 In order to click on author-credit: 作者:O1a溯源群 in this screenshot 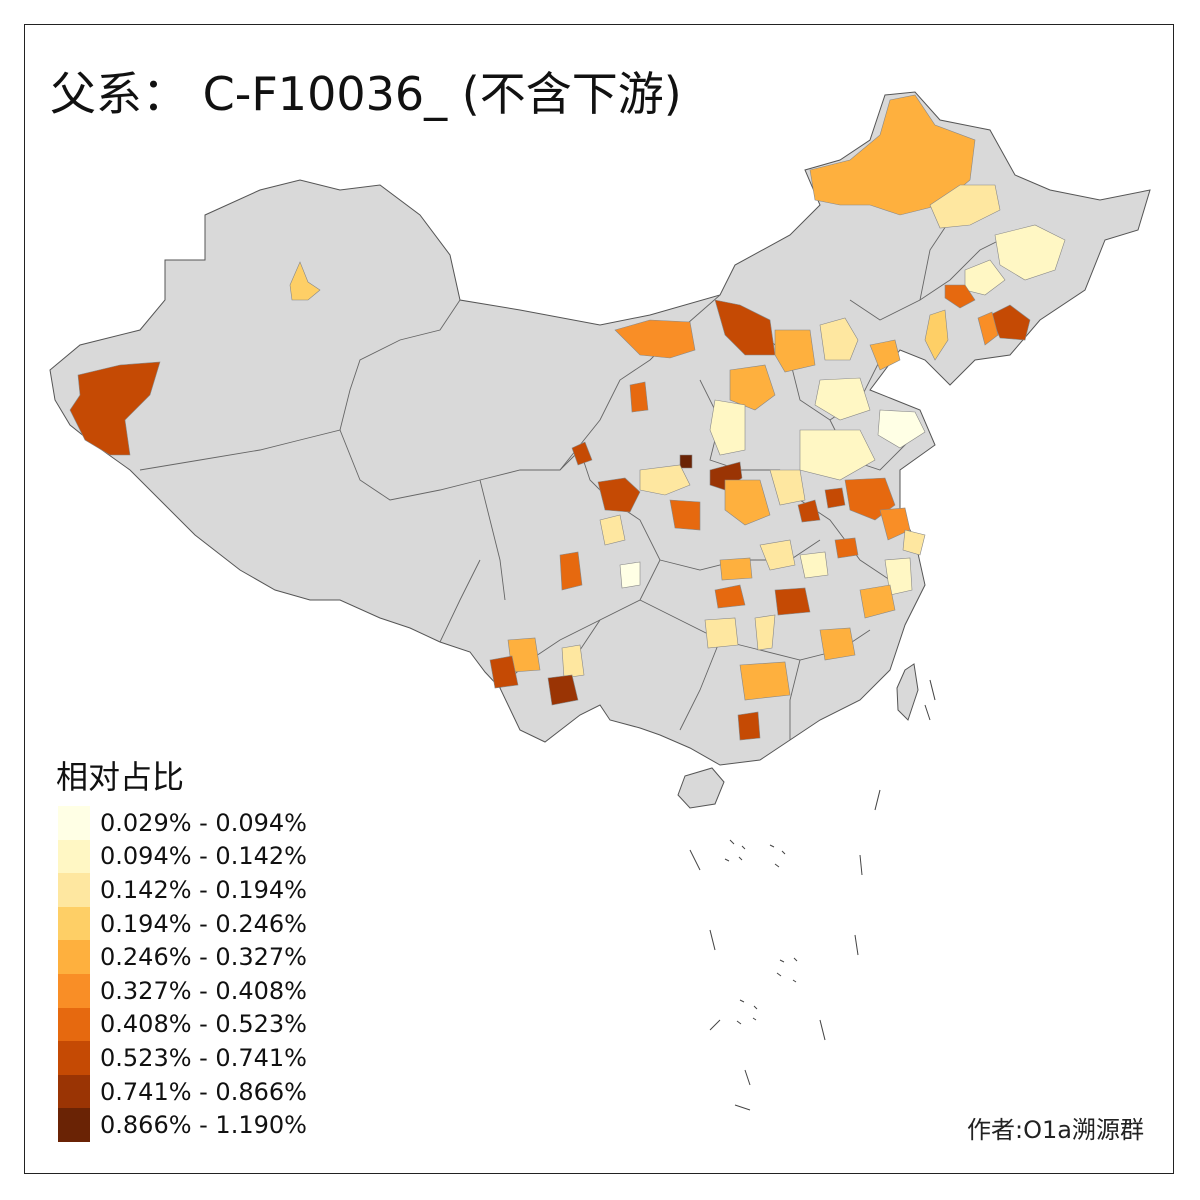, I will do `click(1055, 1130)`.